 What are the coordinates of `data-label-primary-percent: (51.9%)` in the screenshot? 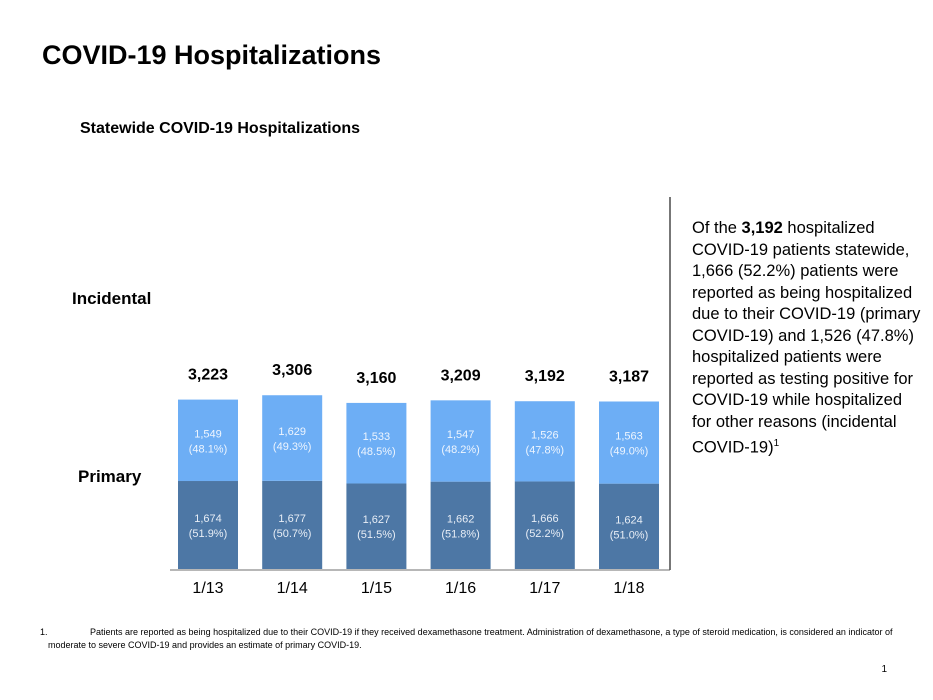 It's located at (208, 534).